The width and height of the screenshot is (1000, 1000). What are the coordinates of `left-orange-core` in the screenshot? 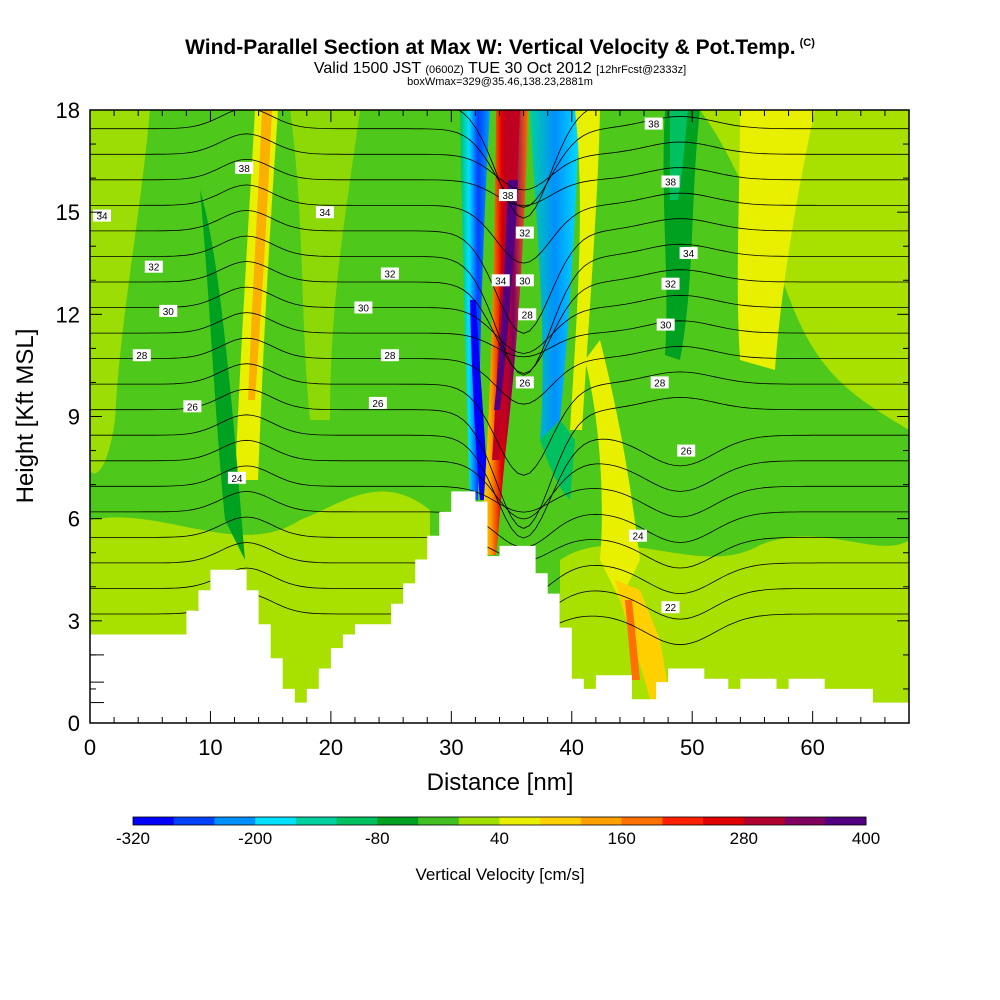 It's located at (260, 255).